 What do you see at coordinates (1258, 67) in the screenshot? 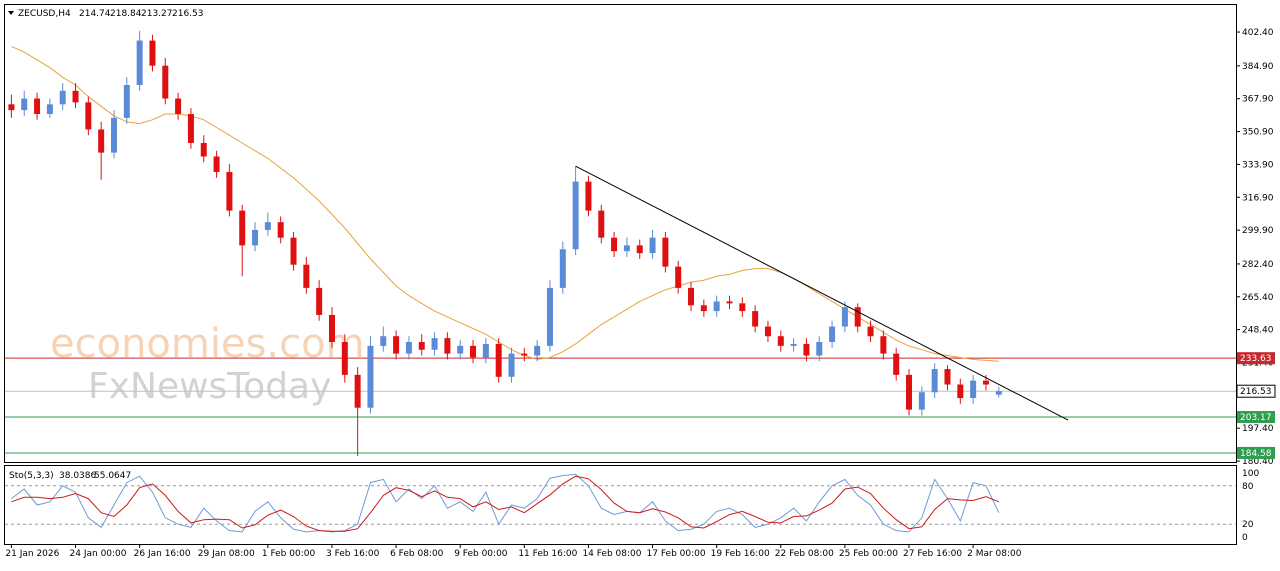
I see `y-tick-label: 384.90` at bounding box center [1258, 67].